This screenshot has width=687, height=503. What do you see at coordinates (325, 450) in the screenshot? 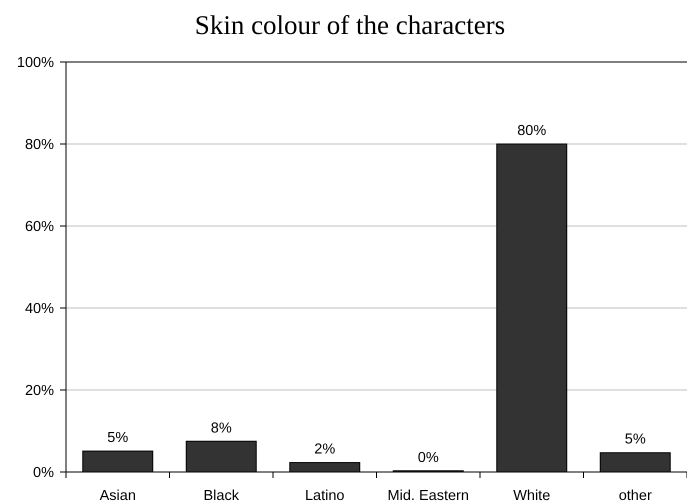
I see `data-label: 2%` at bounding box center [325, 450].